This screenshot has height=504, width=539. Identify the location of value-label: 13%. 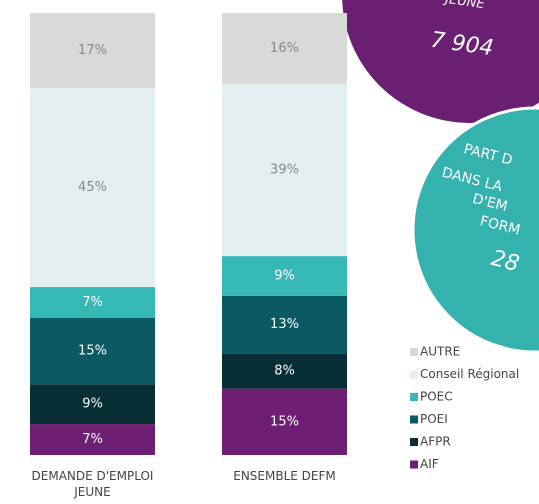
(284, 324).